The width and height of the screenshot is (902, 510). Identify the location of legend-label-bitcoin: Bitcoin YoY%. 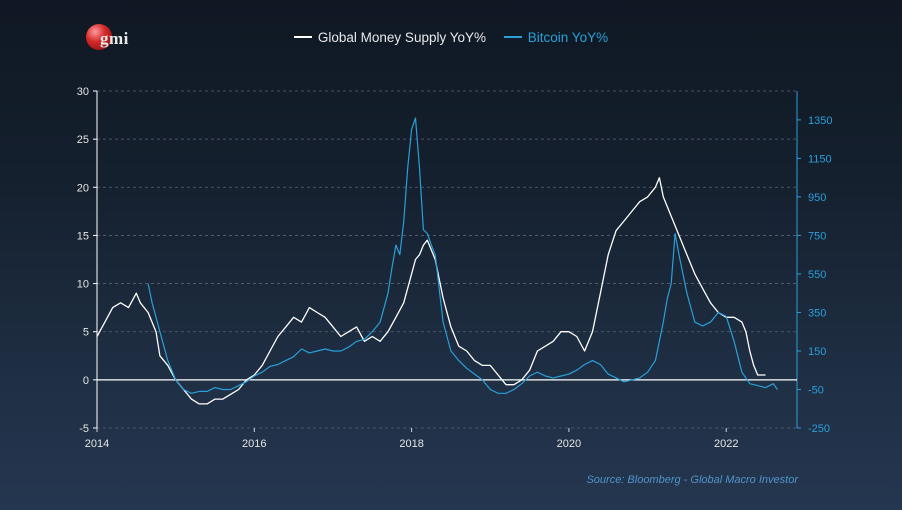
(568, 37).